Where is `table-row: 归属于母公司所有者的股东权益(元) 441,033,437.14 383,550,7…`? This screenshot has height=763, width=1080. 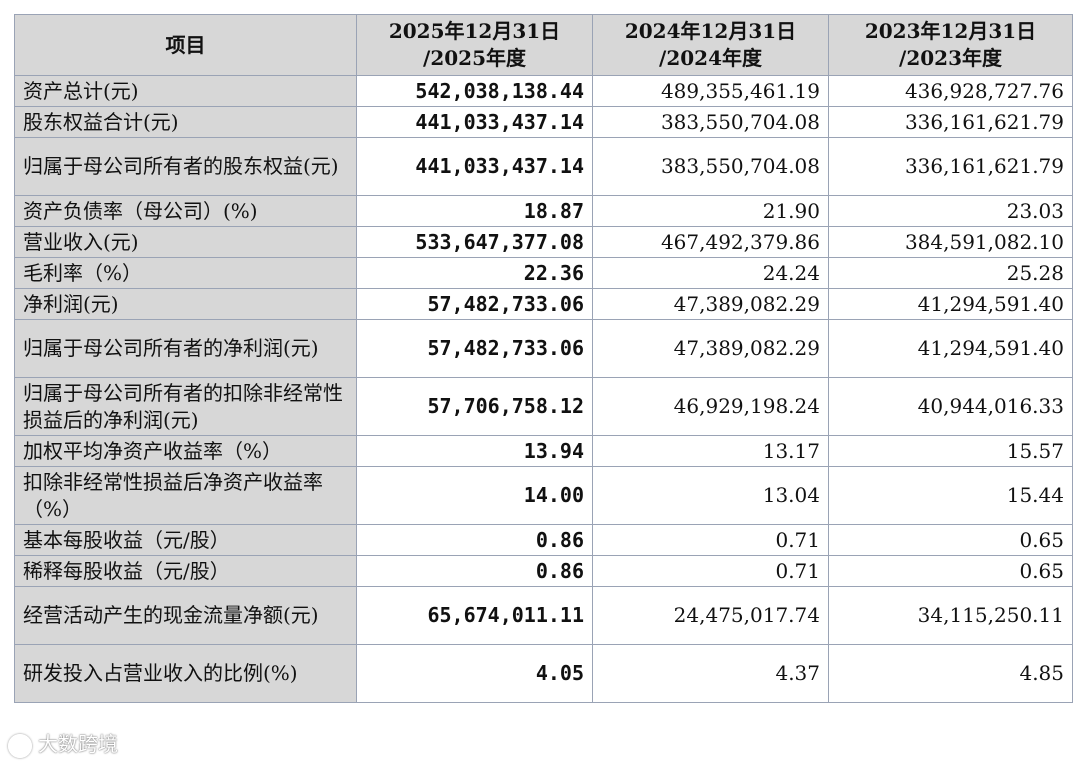
table-row: 归属于母公司所有者的股东权益(元) 441,033,437.14 383,550,7… is located at coordinates (543, 166).